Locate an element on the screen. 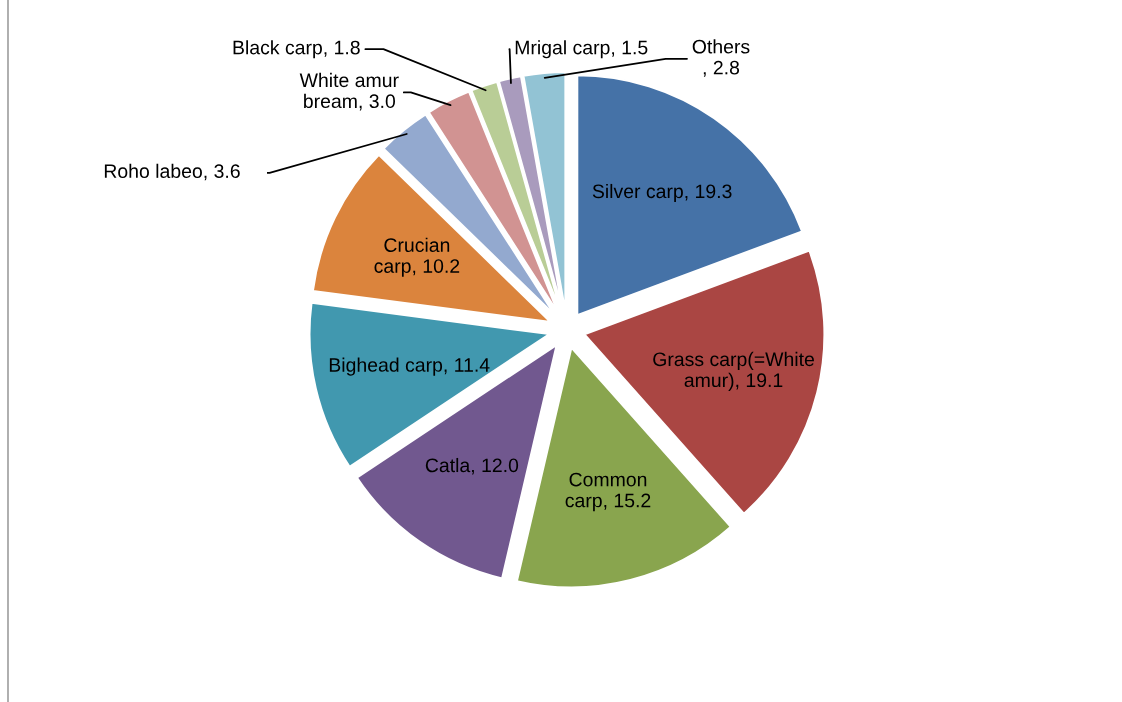 Image resolution: width=1122 pixels, height=702 pixels. slice-label: White amur bream, 3.0 is located at coordinates (349, 91).